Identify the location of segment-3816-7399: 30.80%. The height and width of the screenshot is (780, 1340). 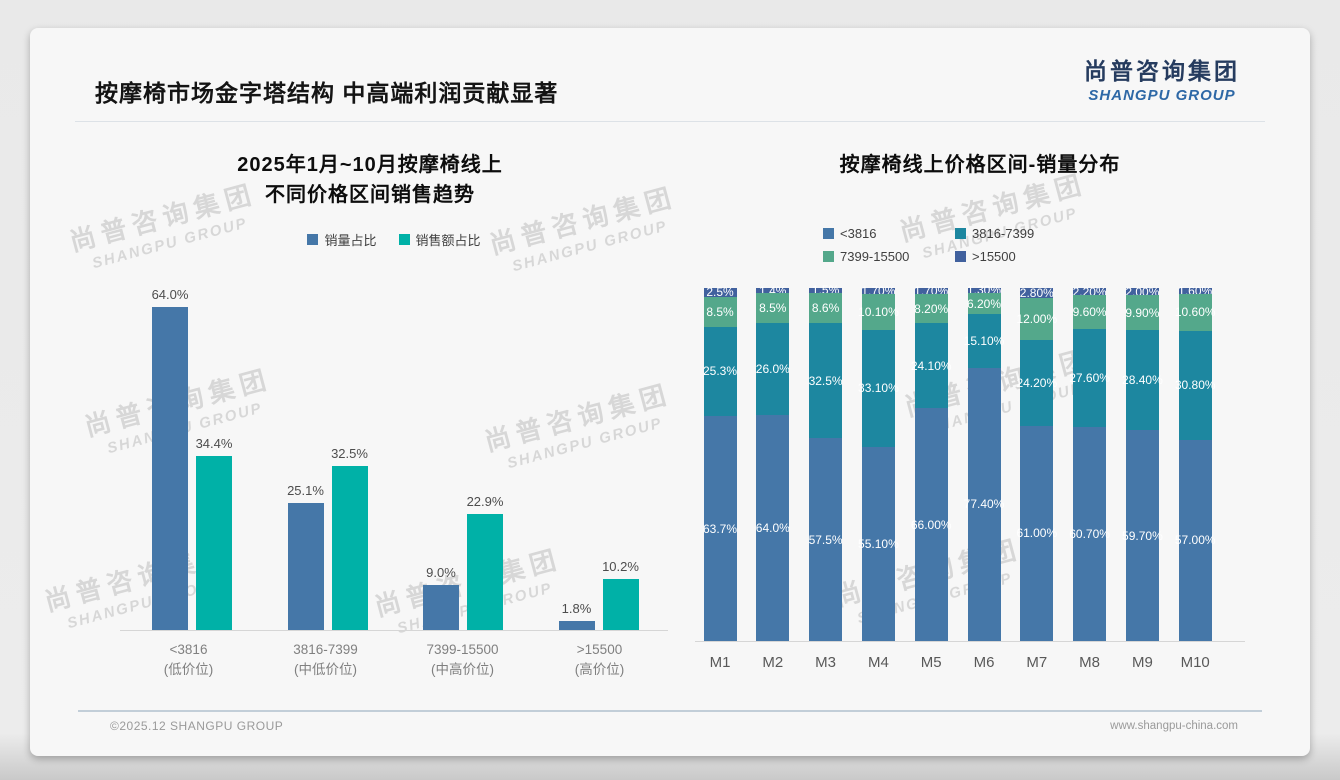
(1195, 385).